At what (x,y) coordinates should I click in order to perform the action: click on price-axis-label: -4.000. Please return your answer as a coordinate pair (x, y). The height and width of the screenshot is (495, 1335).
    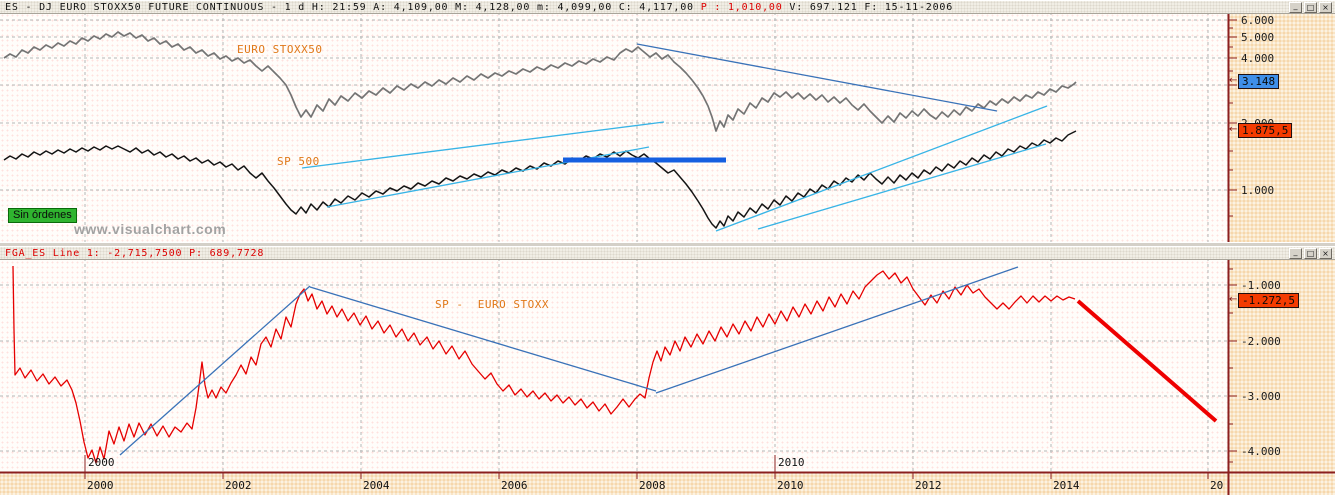
    Looking at the image, I should click on (1261, 451).